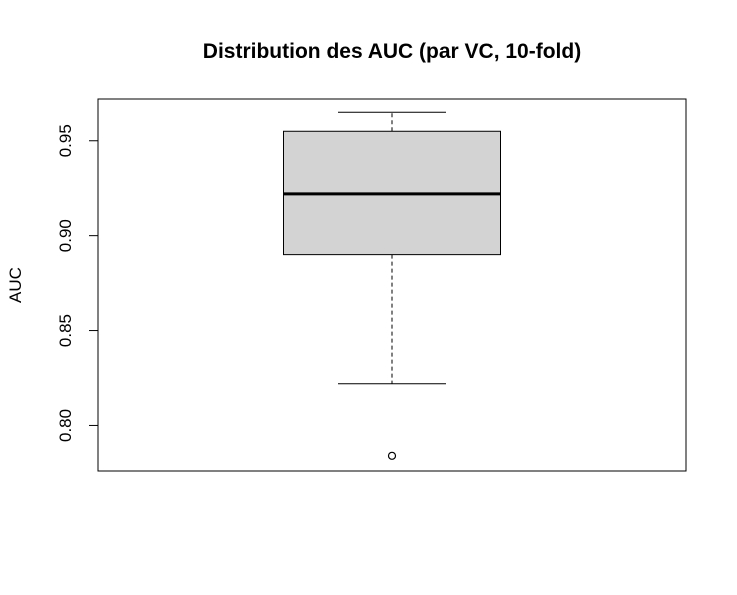 Image resolution: width=737 pixels, height=595 pixels. I want to click on y-tick-label: 0.90, so click(65, 235).